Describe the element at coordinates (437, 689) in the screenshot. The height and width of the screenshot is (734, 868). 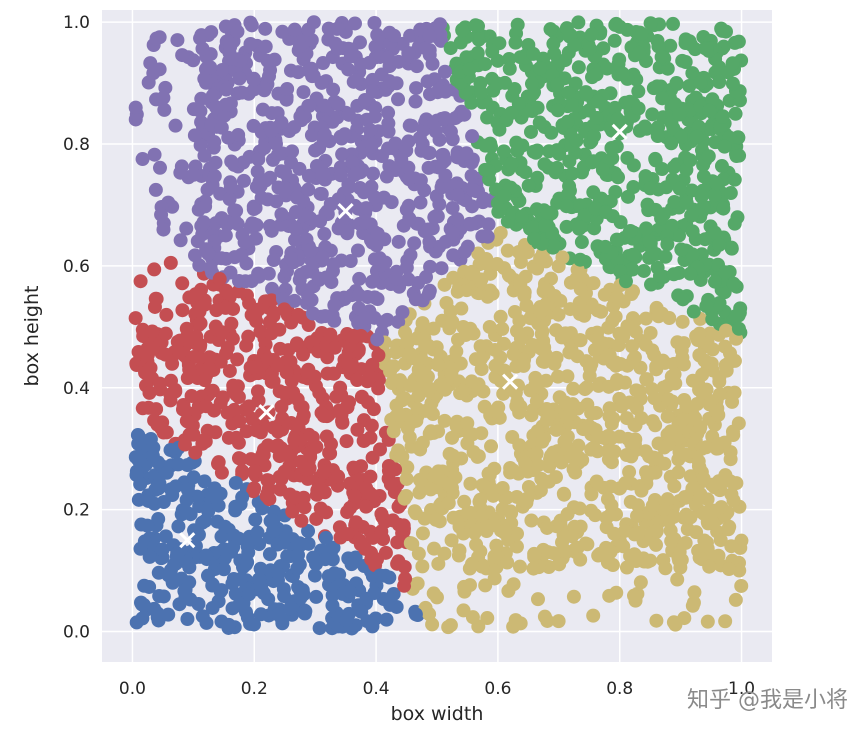
I see `x-tick-labels: 0.0 0.2 0.4 0.6 0.8 1.0` at that location.